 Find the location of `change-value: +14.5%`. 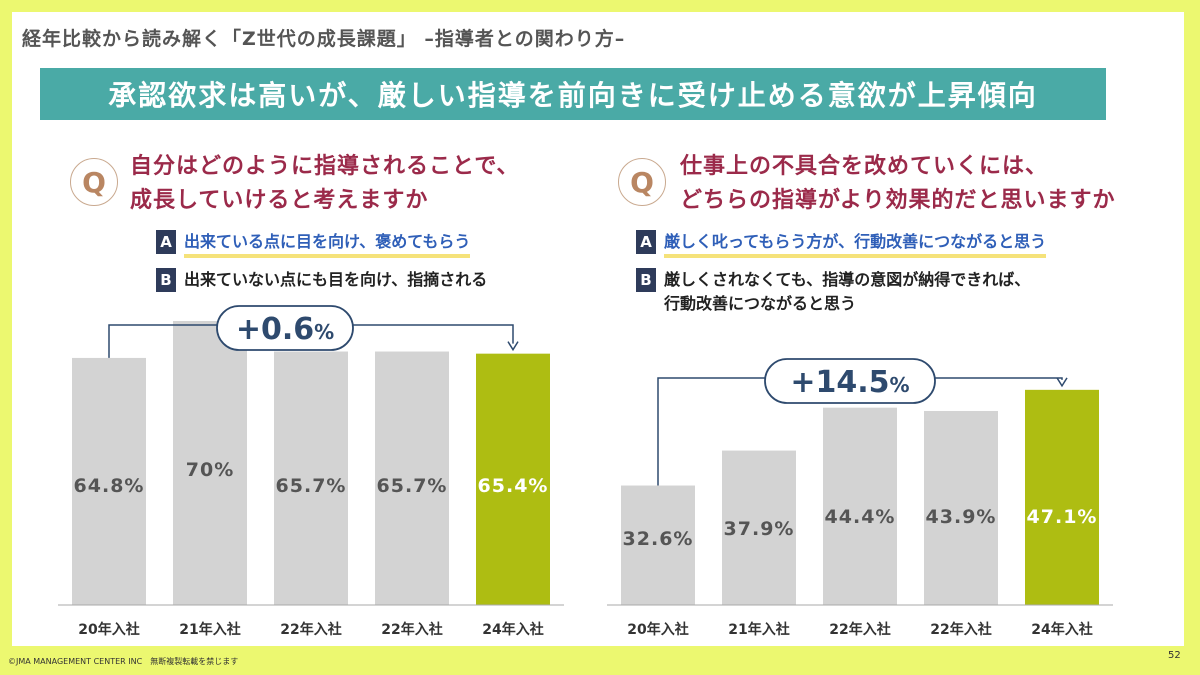

change-value: +14.5% is located at coordinates (849, 382).